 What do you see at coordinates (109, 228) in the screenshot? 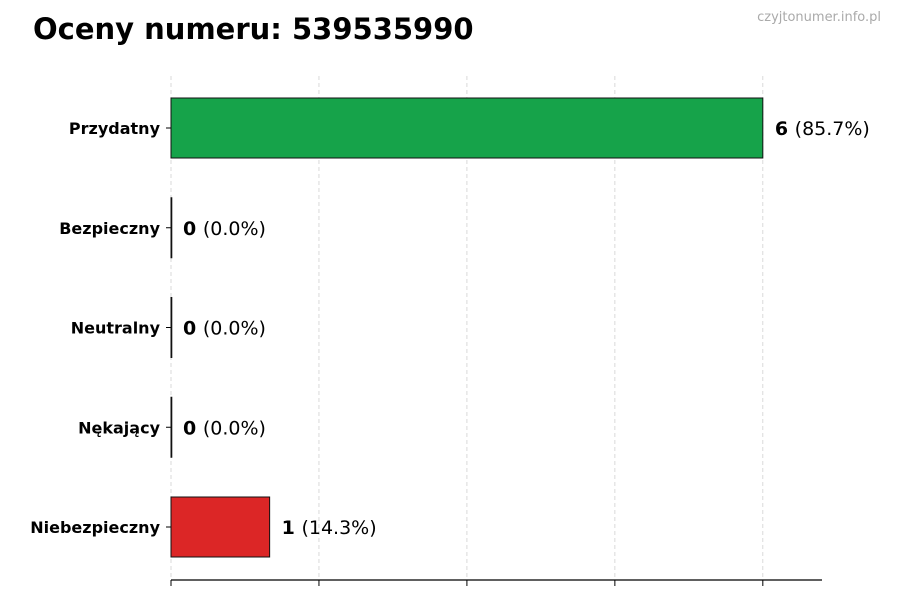
I see `category-label: Bezpieczny` at bounding box center [109, 228].